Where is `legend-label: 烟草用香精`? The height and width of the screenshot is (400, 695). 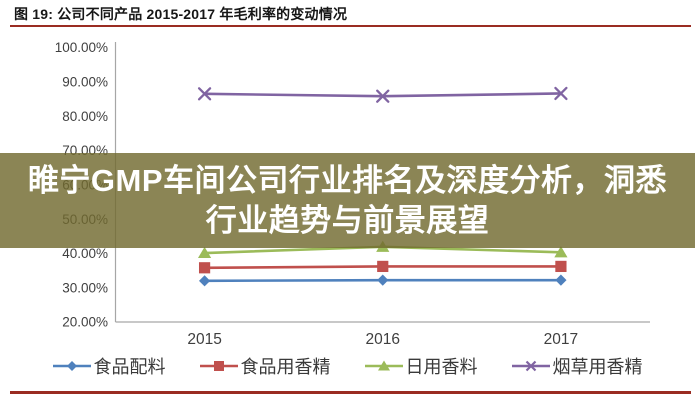 legend-label: 烟草用香精 is located at coordinates (597, 367).